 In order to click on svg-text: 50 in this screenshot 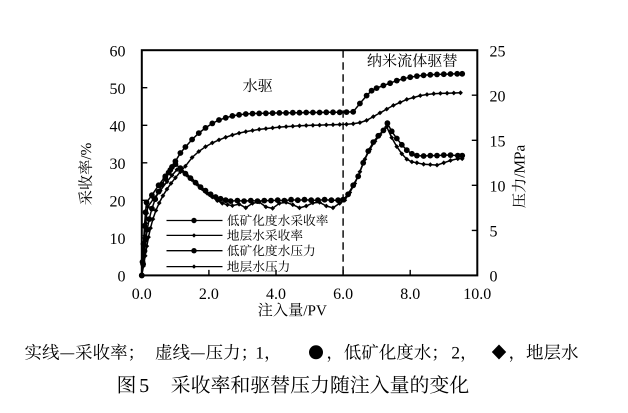, I will do `click(118, 89)`.